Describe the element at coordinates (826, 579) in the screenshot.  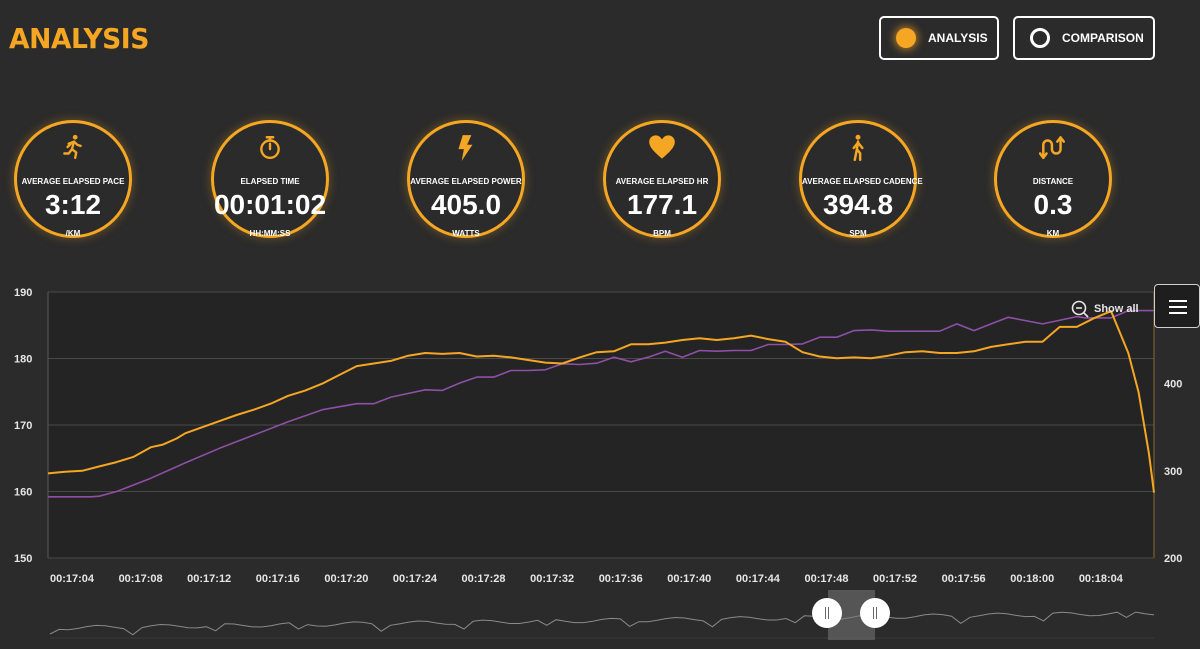
I see `x-tick-label: 00:17:48` at that location.